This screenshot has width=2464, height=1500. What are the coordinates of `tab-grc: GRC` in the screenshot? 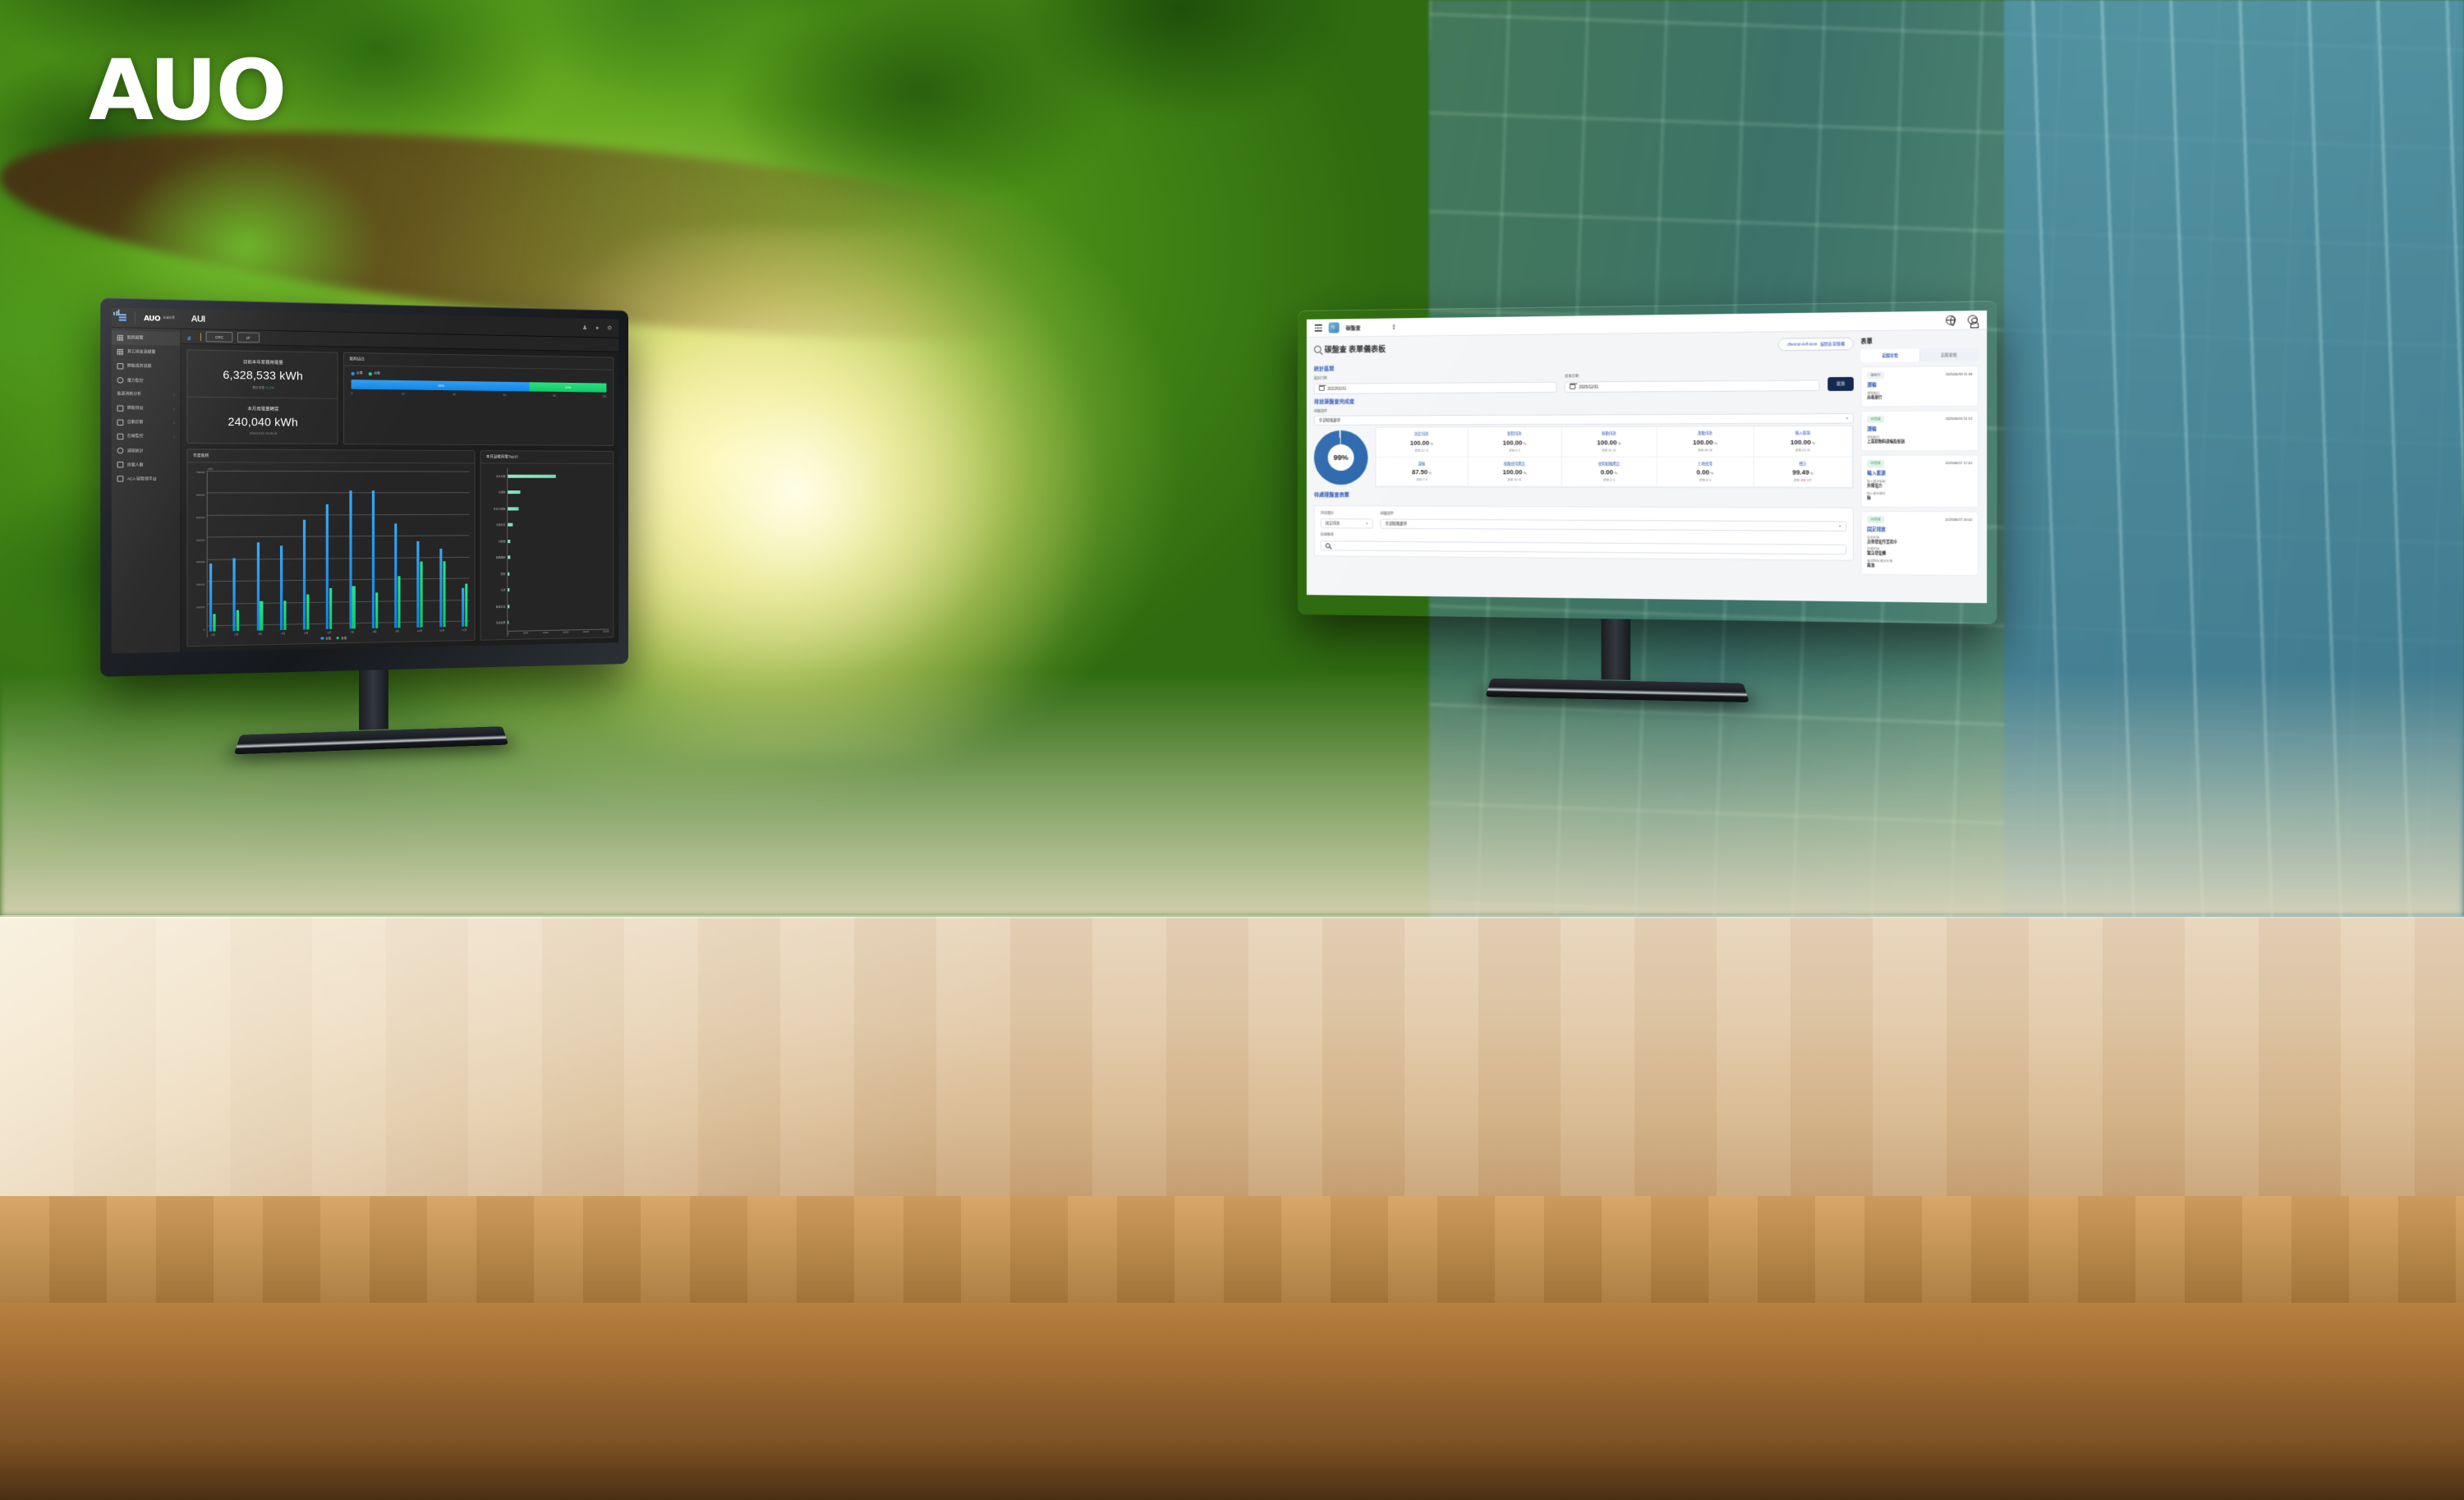 It's located at (219, 337).